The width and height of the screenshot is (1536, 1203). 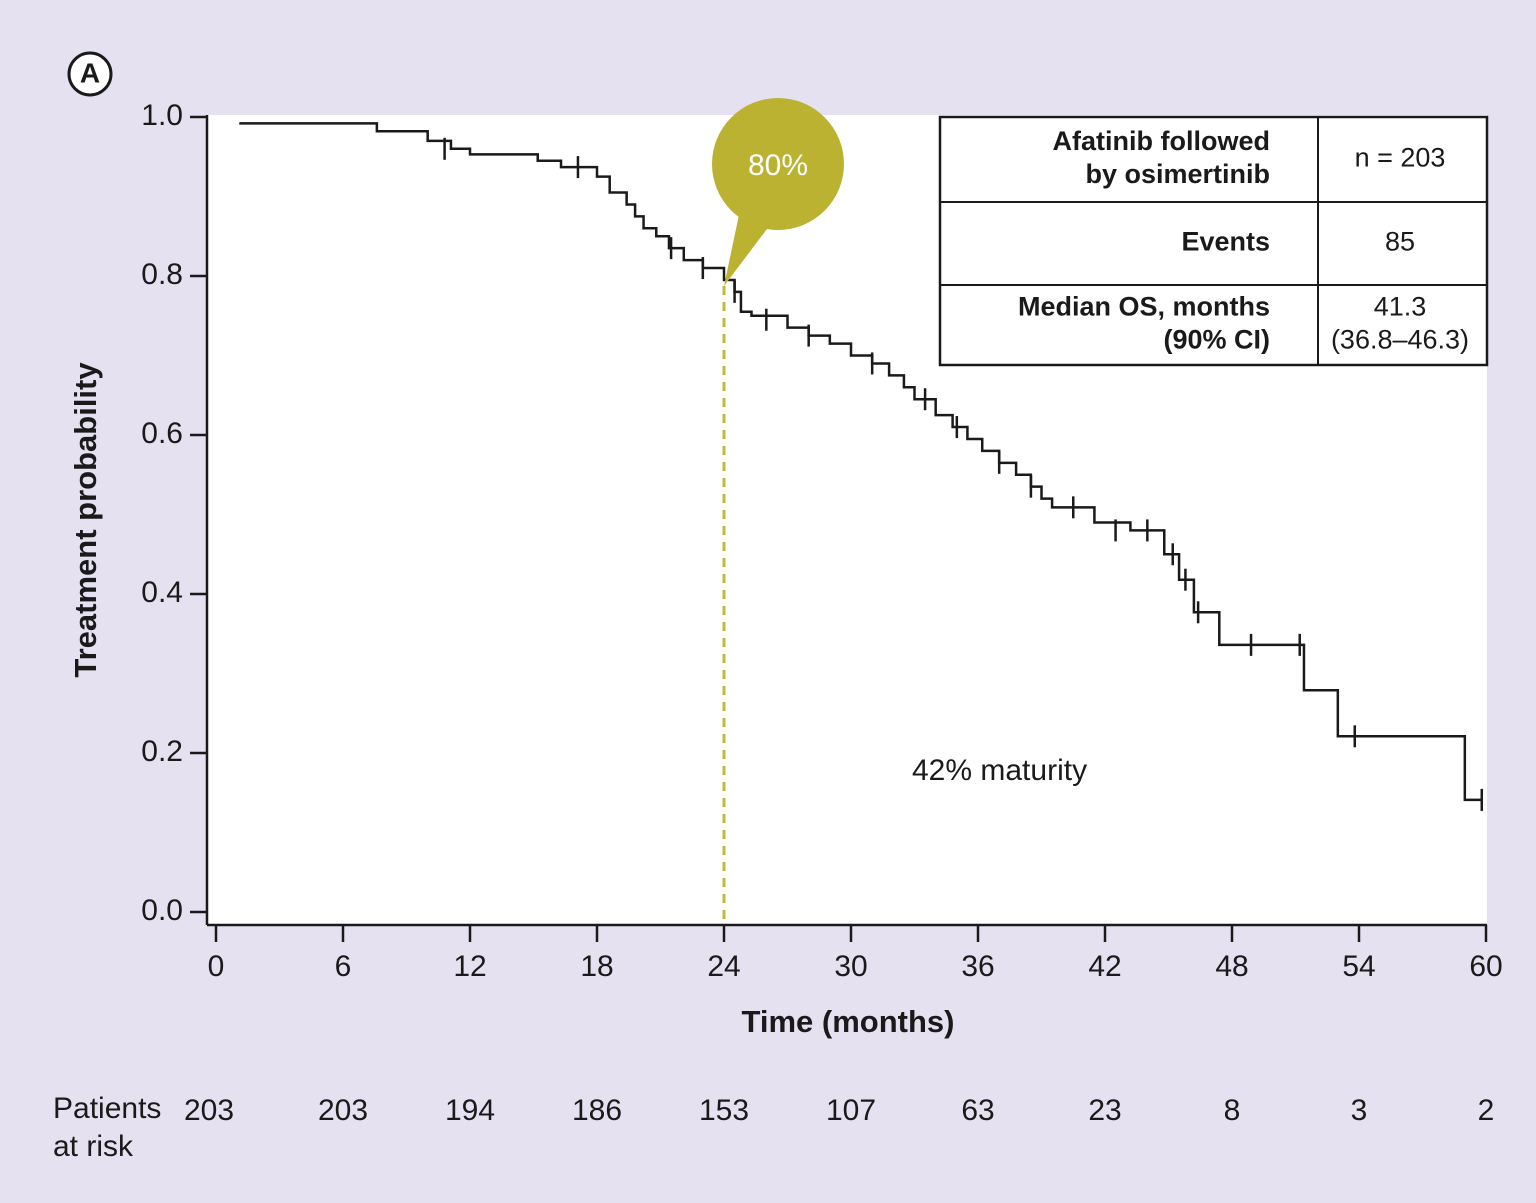 I want to click on table-value: 41.3, so click(x=1400, y=307).